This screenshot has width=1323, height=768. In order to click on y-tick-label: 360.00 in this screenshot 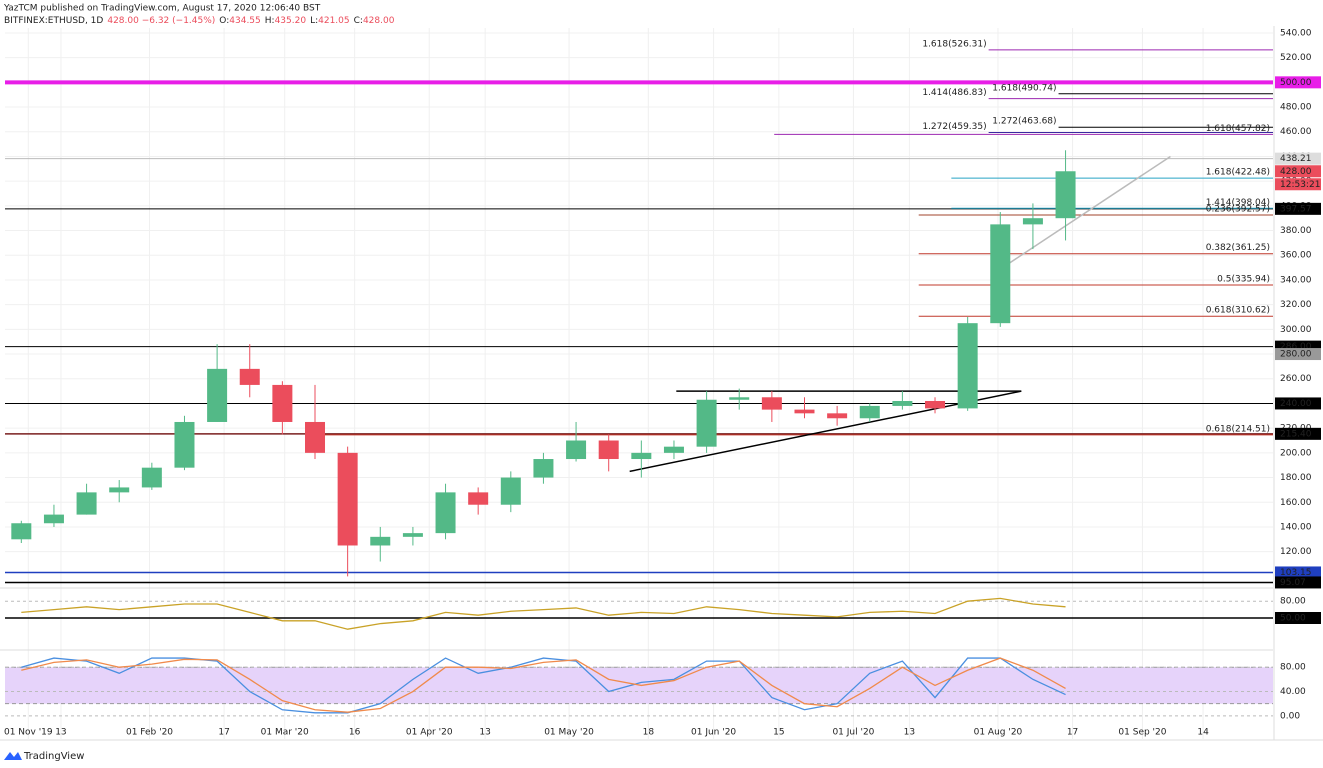, I will do `click(1296, 256)`.